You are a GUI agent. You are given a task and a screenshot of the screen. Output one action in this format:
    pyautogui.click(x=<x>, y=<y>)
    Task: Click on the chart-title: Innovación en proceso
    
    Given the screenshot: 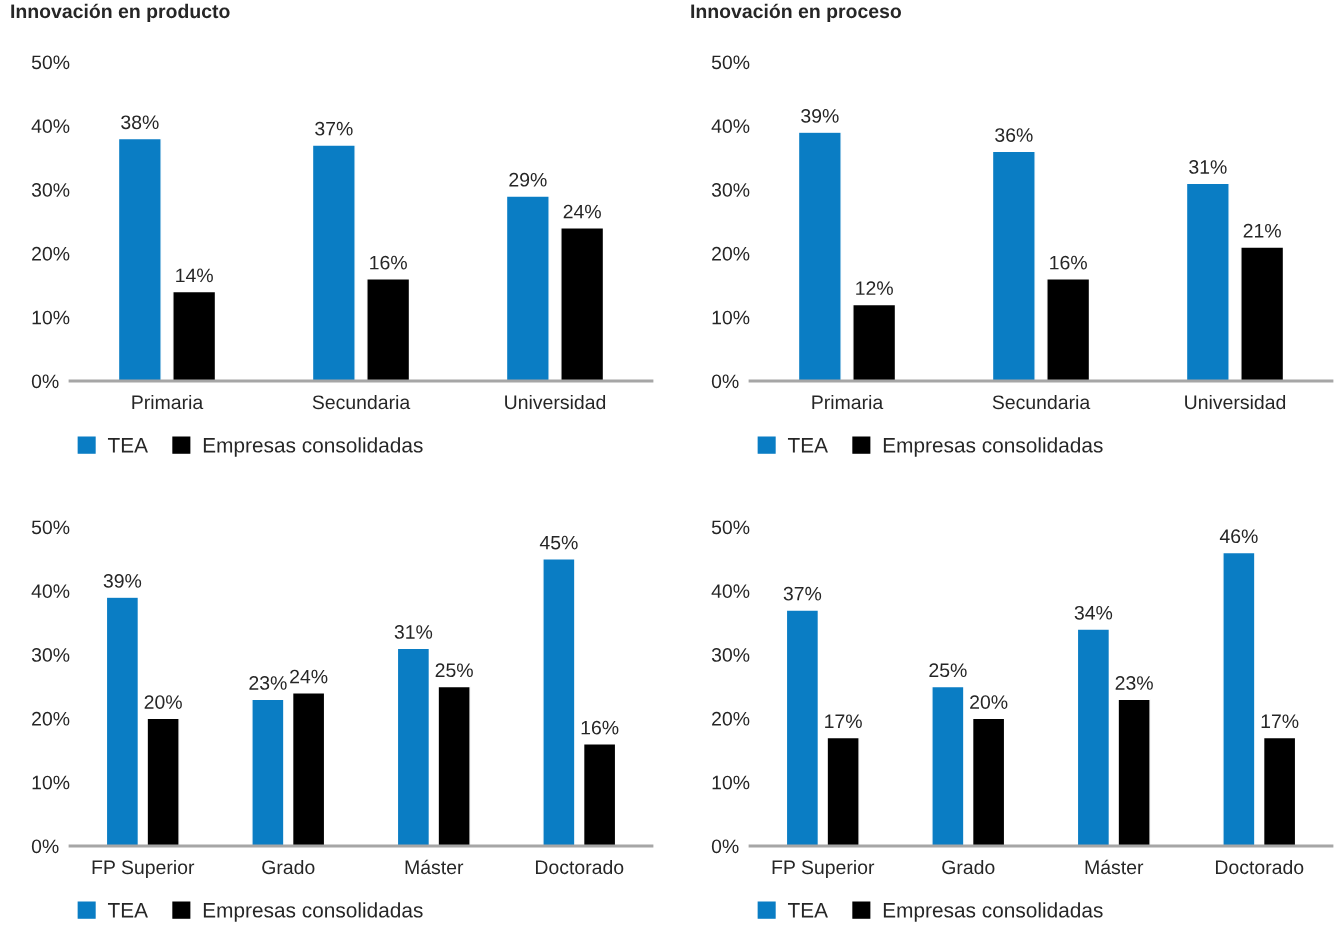 What is the action you would take?
    pyautogui.click(x=796, y=12)
    